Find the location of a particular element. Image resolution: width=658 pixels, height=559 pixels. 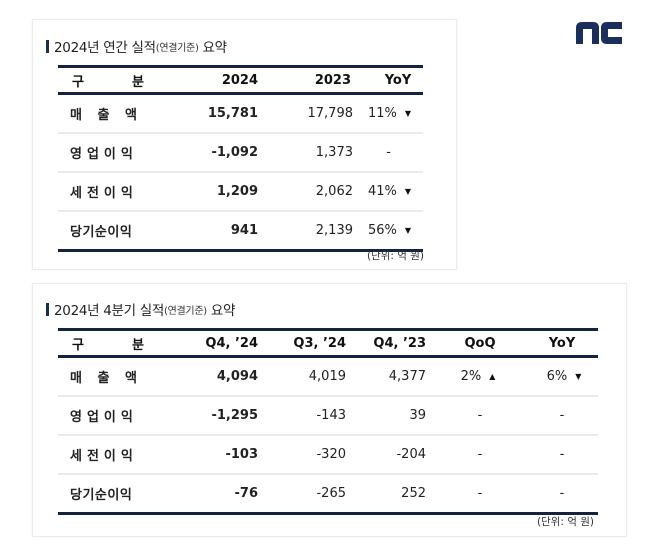

header-2023: 2023 is located at coordinates (305, 80).